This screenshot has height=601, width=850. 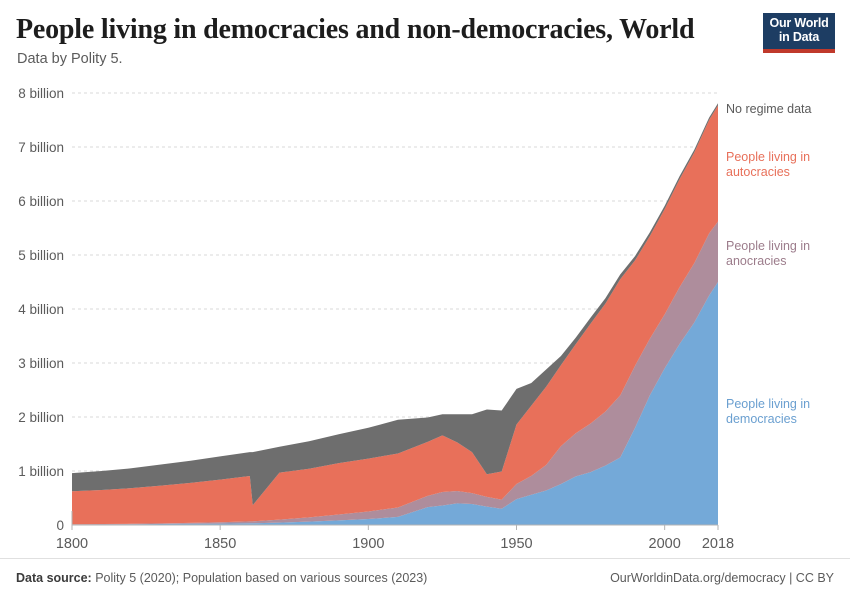 What do you see at coordinates (768, 404) in the screenshot?
I see `series-label-democracies: People living in` at bounding box center [768, 404].